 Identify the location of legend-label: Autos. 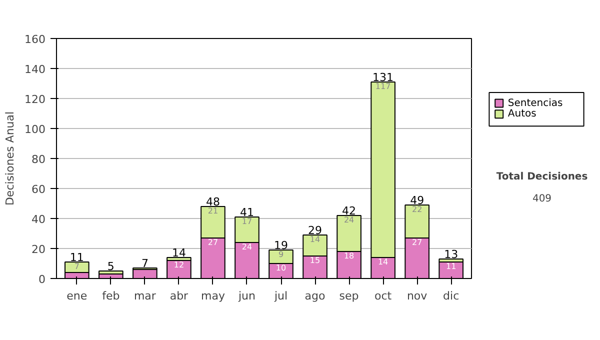
(522, 114).